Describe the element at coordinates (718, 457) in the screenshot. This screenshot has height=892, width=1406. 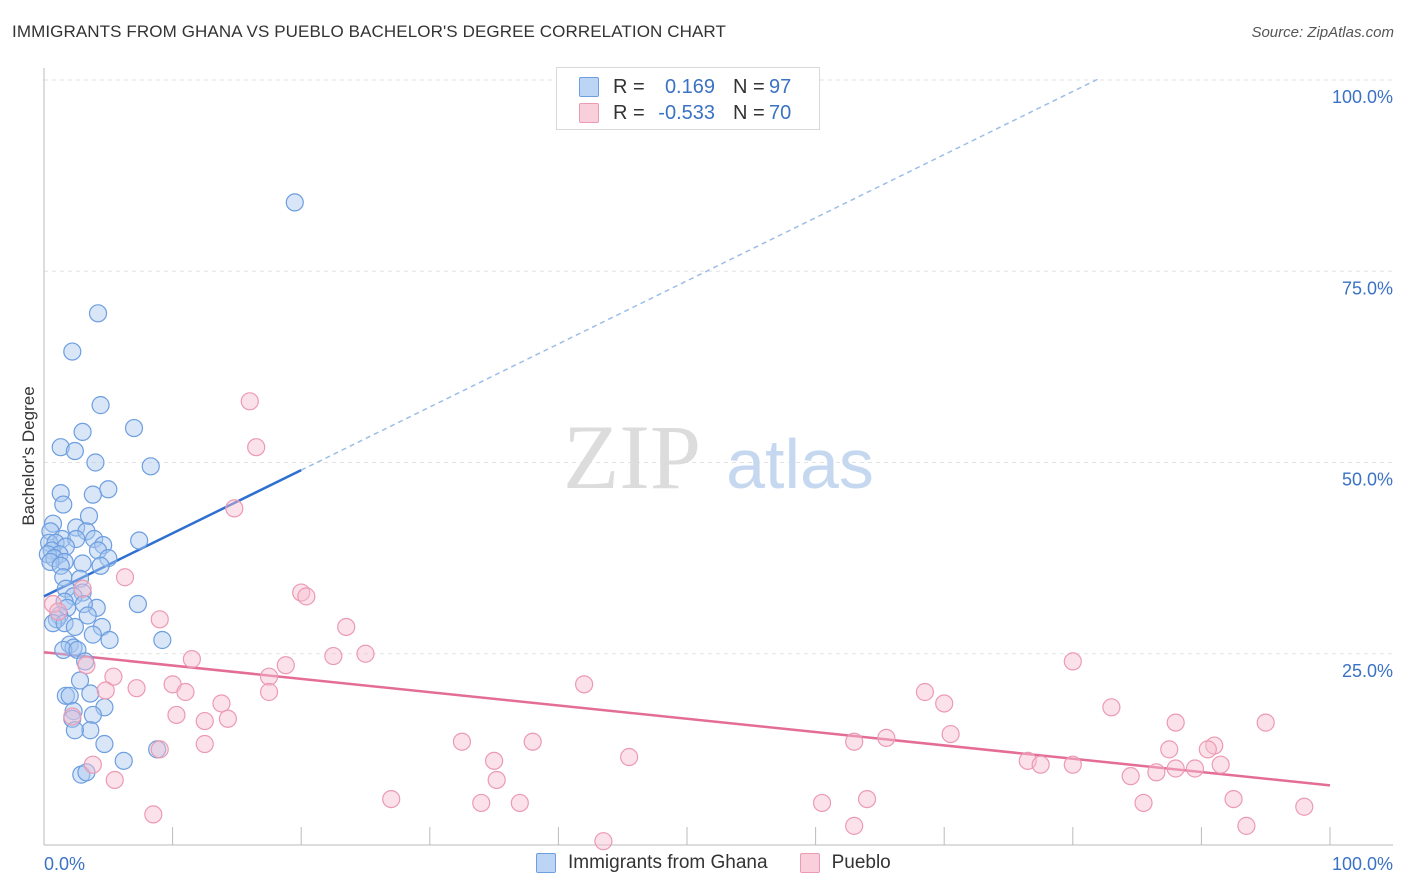
I see `watermark: ZIP atlas` at that location.